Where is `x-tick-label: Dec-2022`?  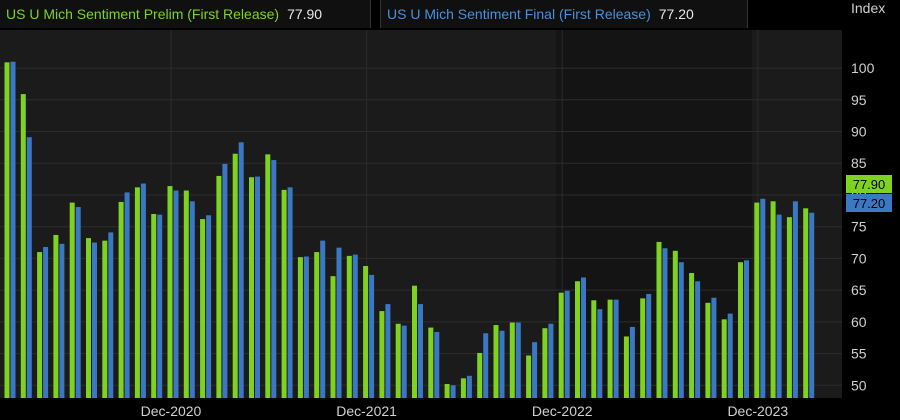 x-tick-label: Dec-2022 is located at coordinates (562, 411).